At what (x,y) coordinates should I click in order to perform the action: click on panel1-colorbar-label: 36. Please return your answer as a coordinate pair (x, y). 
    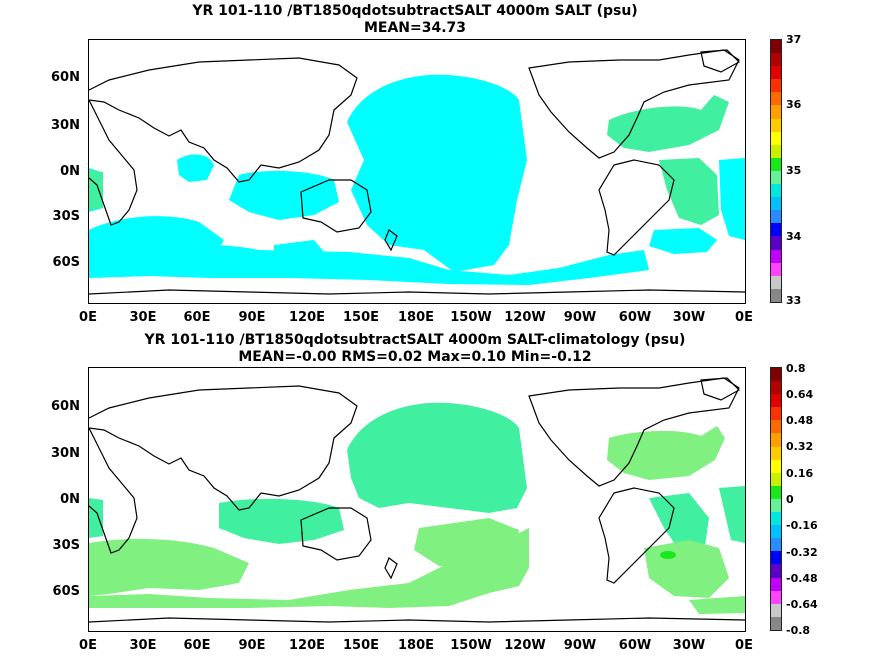
    Looking at the image, I should click on (794, 104).